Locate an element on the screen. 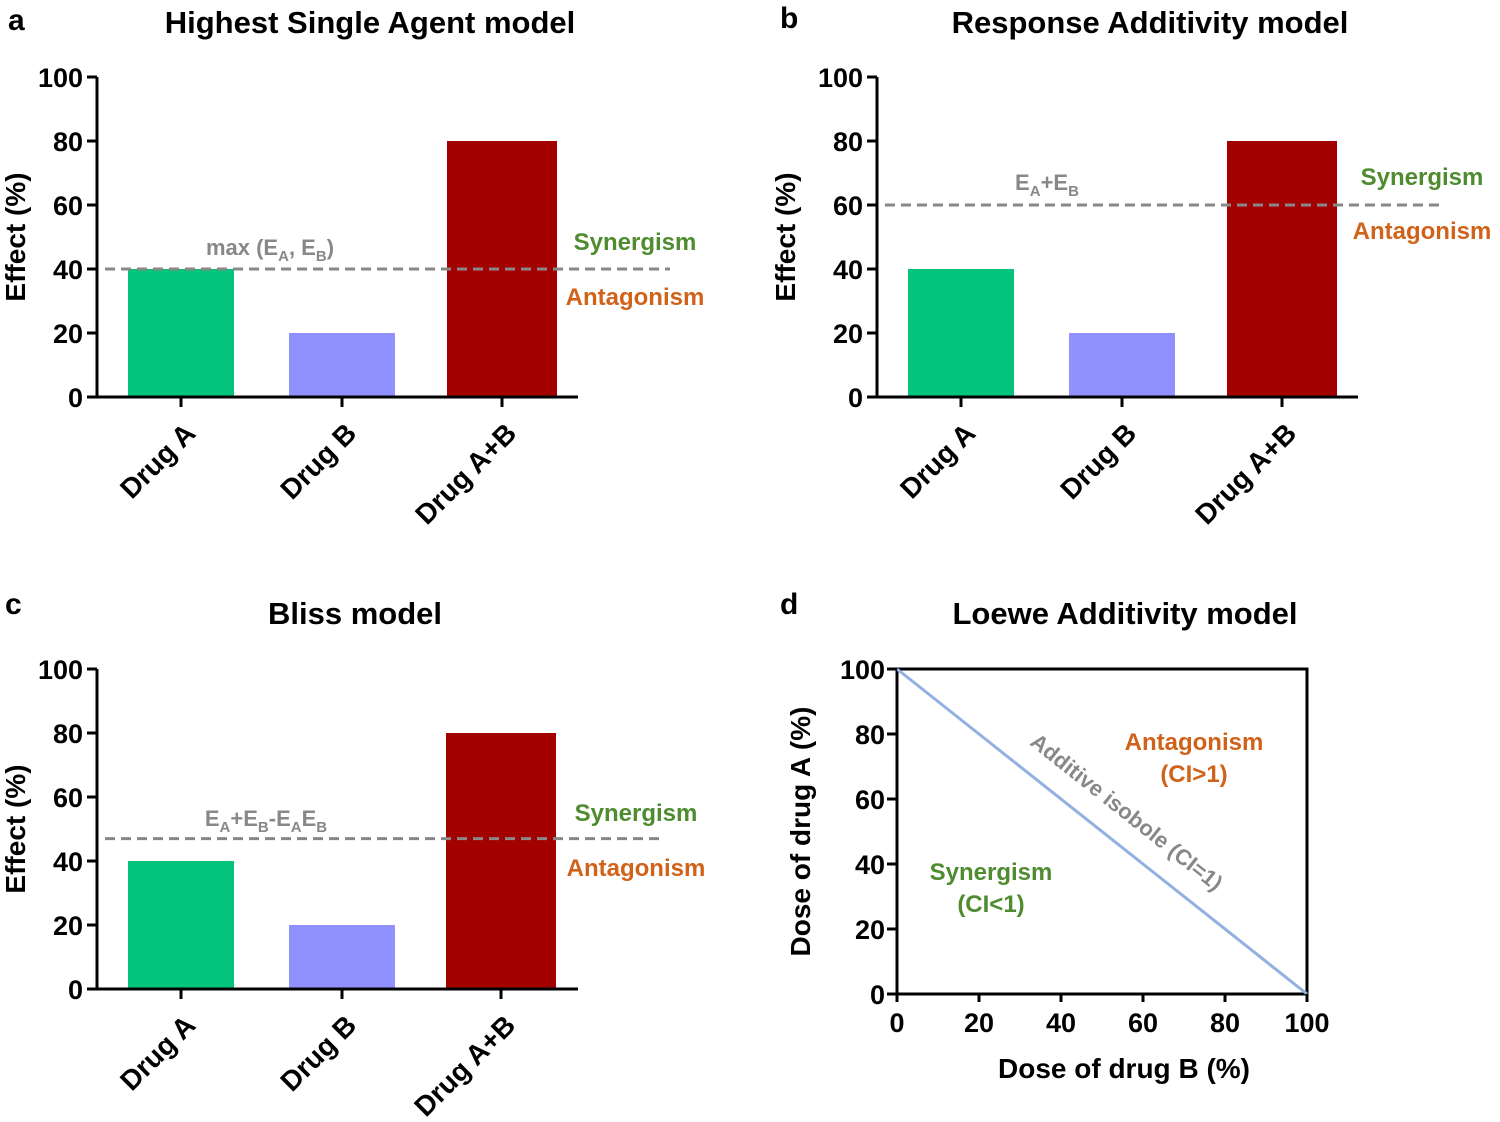  chart-title: Highest Single Agent model is located at coordinates (370, 22).